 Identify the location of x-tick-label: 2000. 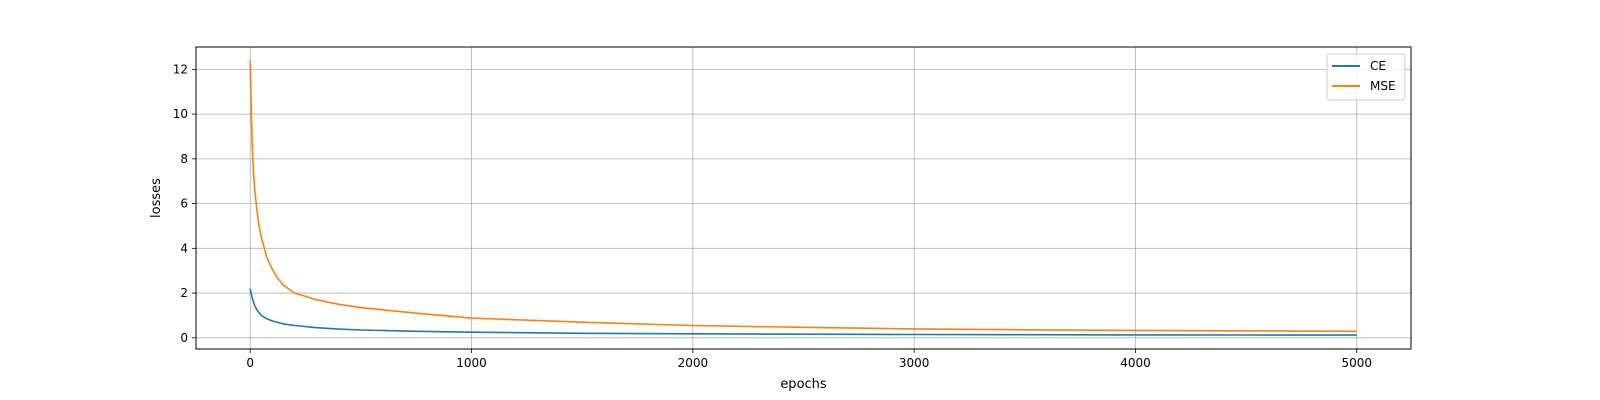
(693, 363).